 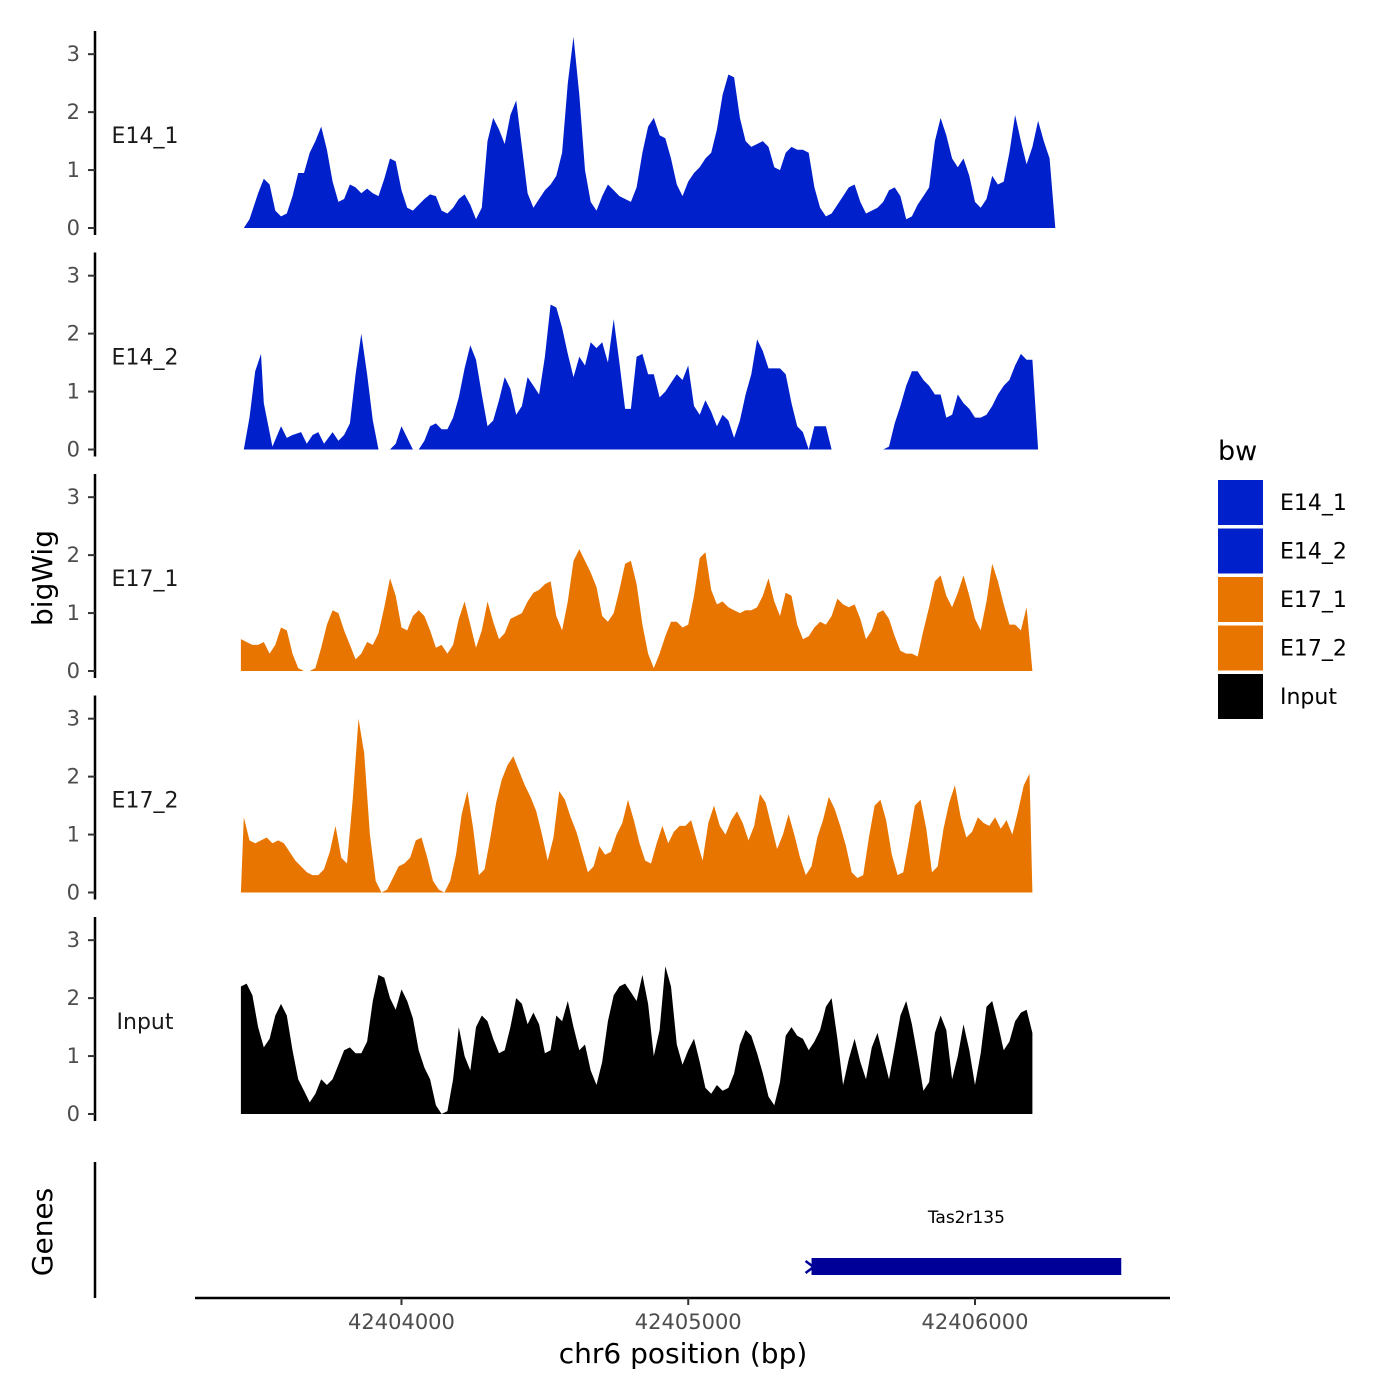 I want to click on track-E17_2: 0 1 2 3 E17_2, so click(x=550, y=800).